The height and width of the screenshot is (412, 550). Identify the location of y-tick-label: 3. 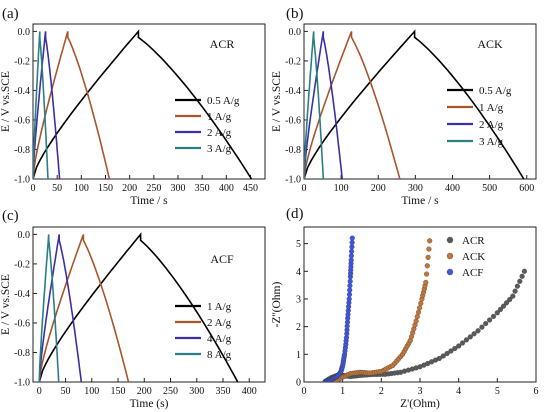
(298, 299).